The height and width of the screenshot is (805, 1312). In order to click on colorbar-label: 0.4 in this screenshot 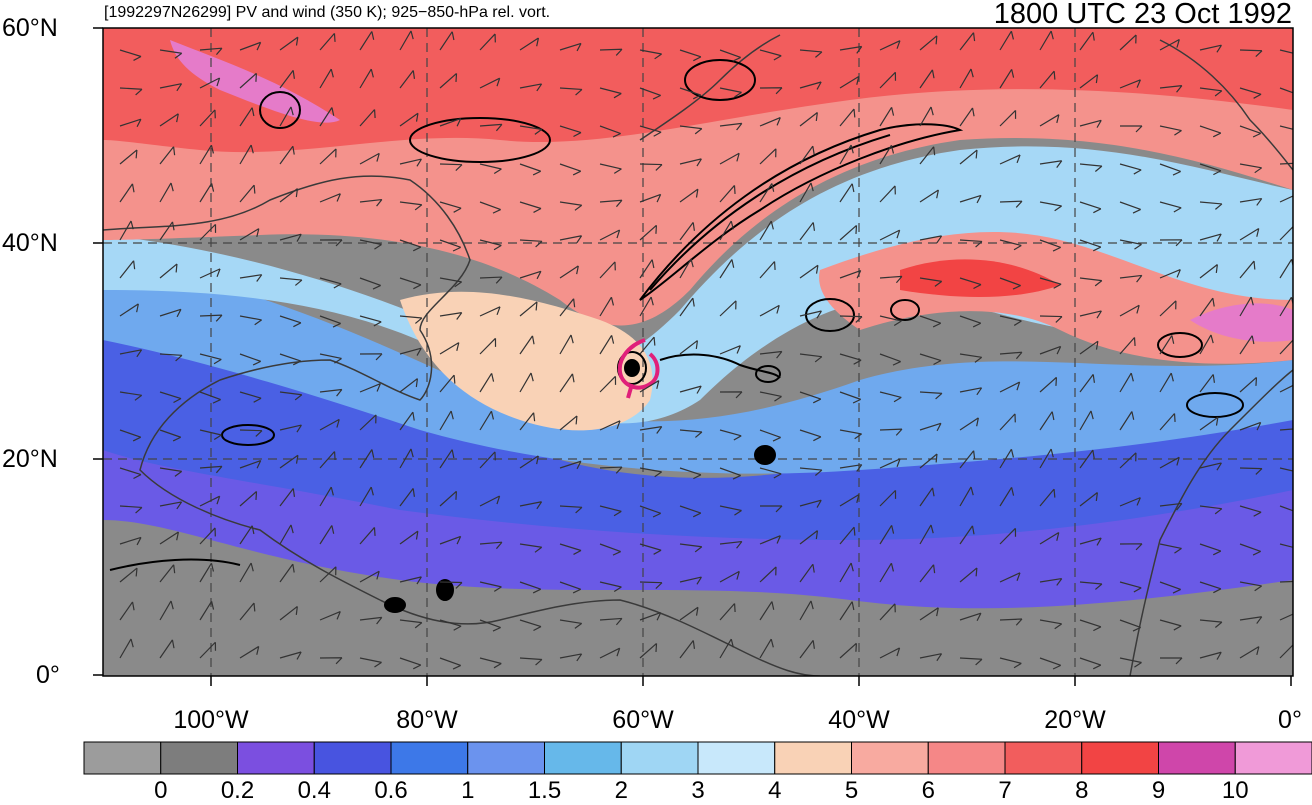, I will do `click(314, 790)`.